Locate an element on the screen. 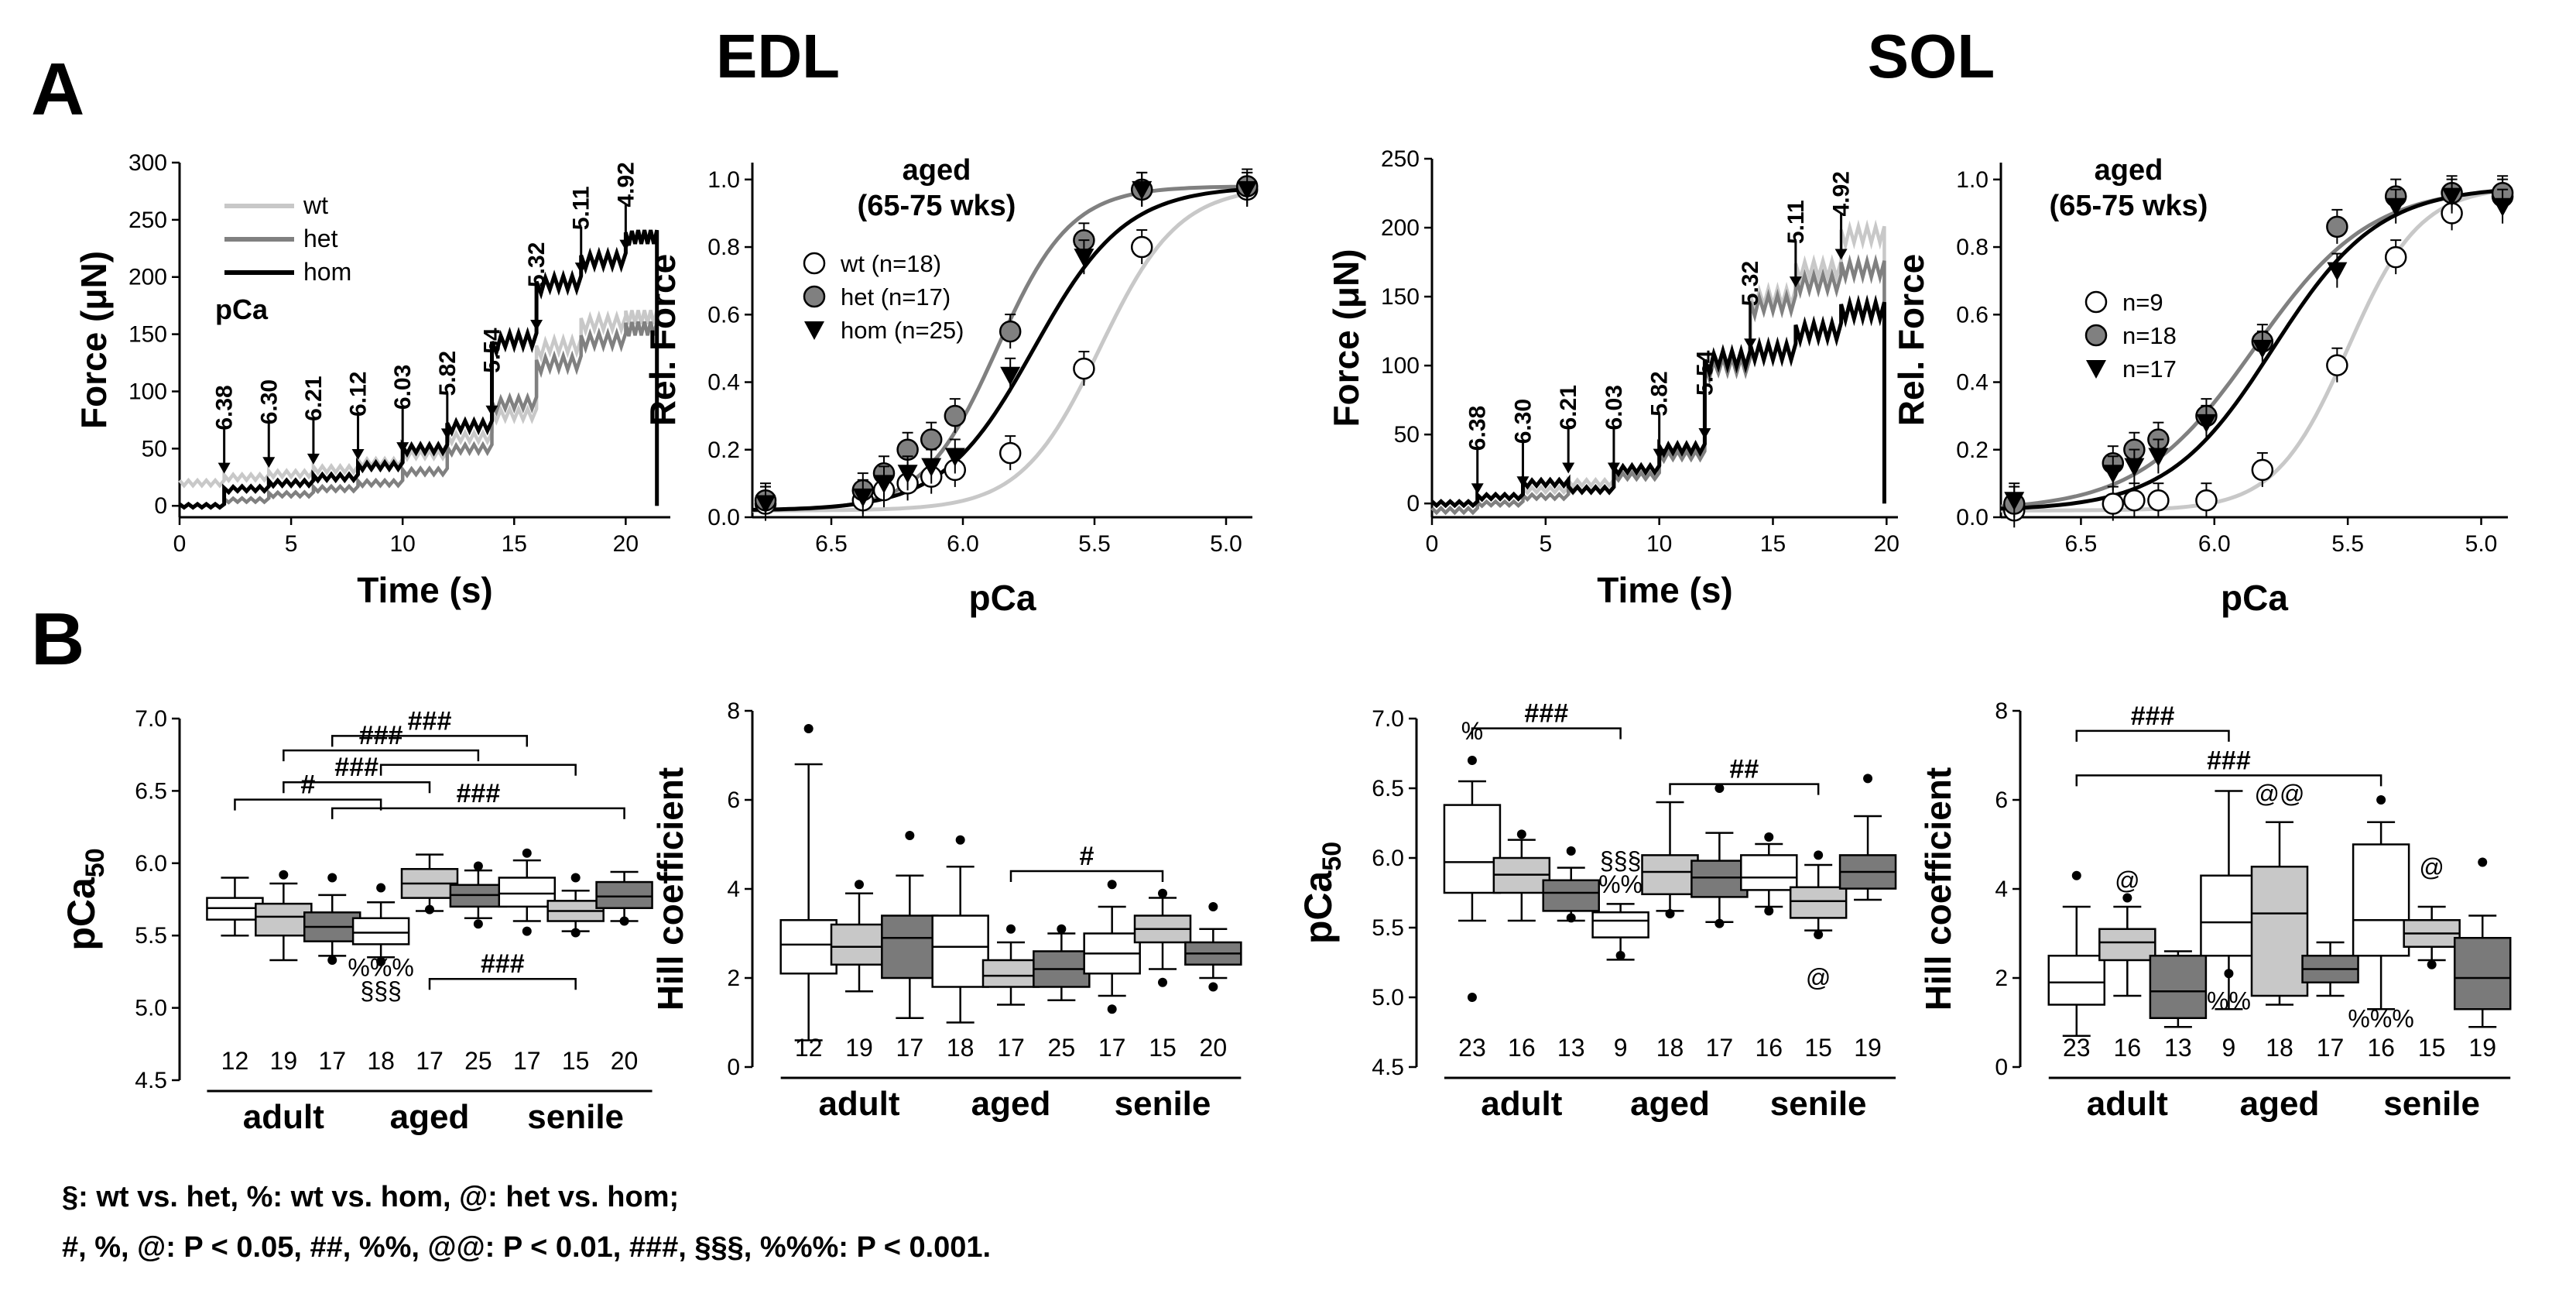  legend: wt het hom is located at coordinates (287, 238).